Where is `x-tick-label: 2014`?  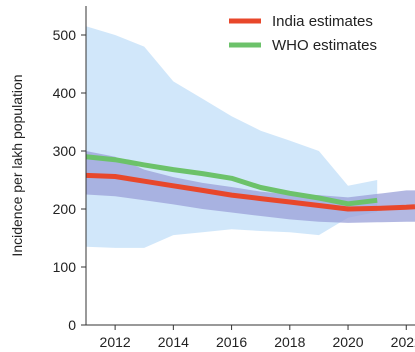 x-tick-label: 2014 is located at coordinates (173, 342).